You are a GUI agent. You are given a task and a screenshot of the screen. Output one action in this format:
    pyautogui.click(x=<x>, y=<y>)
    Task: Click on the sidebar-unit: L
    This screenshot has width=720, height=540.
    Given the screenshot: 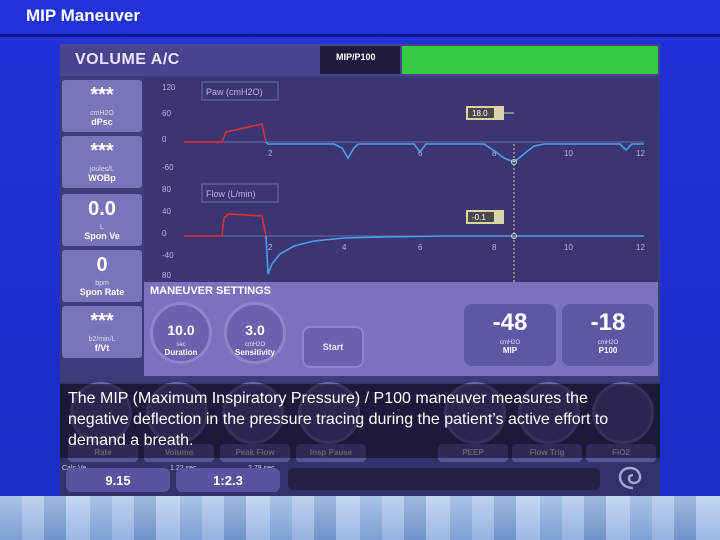 What is the action you would take?
    pyautogui.click(x=102, y=227)
    